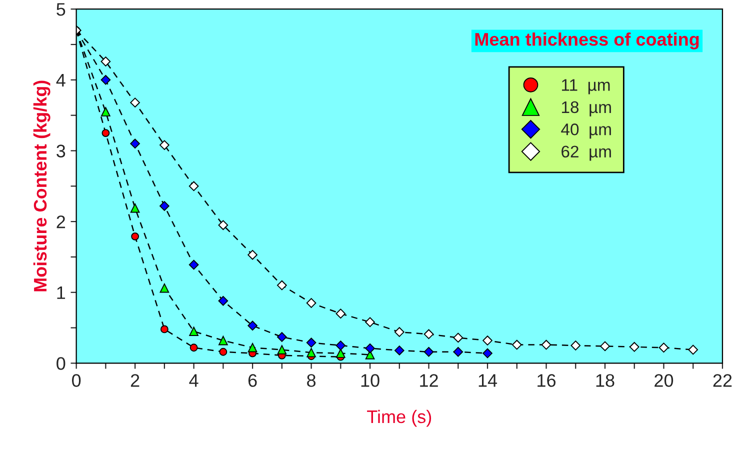  I want to click on y-tick-label: 1, so click(61, 292).